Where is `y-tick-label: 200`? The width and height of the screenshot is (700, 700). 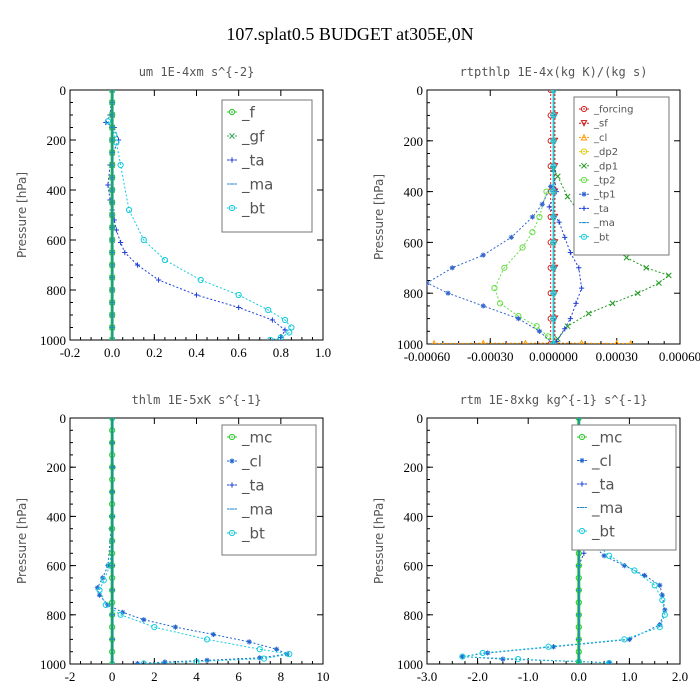
y-tick-label: 200 is located at coordinates (414, 141).